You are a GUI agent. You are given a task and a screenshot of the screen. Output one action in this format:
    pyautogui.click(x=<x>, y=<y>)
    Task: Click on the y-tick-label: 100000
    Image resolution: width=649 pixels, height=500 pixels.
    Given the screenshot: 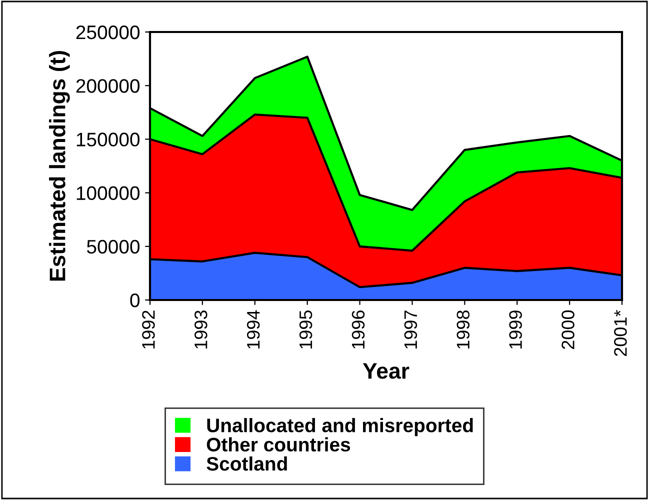 What is the action you would take?
    pyautogui.click(x=108, y=193)
    